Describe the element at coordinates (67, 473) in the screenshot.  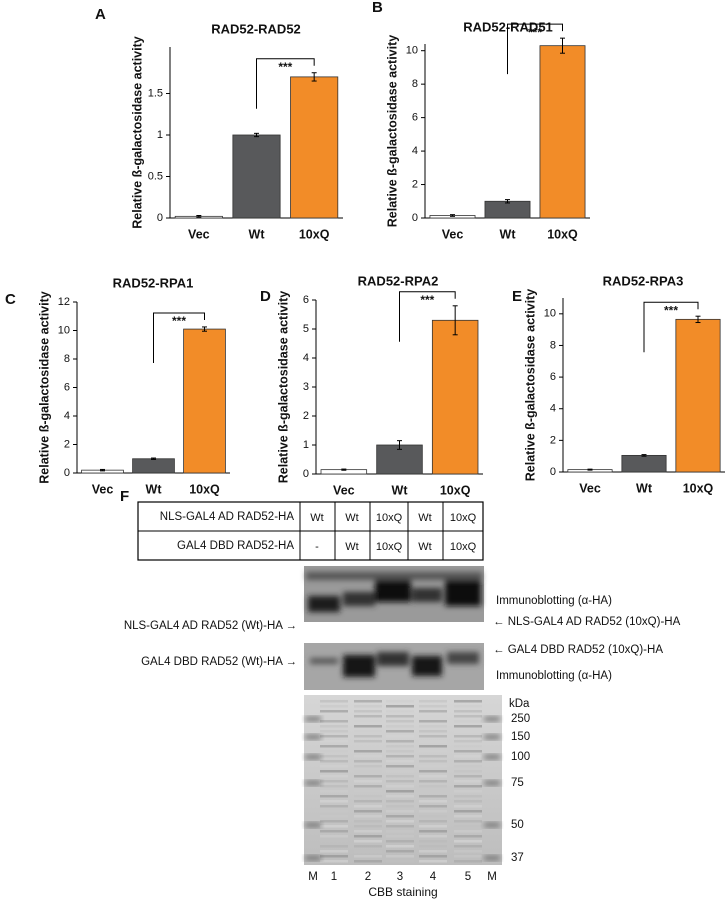
I see `y-tick-label: 0` at that location.